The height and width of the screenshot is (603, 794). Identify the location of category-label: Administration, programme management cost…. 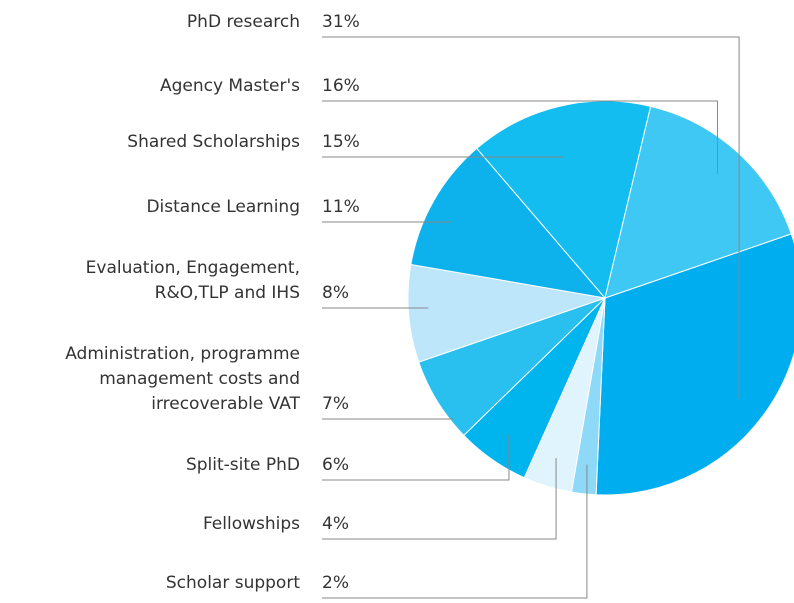
(182, 379).